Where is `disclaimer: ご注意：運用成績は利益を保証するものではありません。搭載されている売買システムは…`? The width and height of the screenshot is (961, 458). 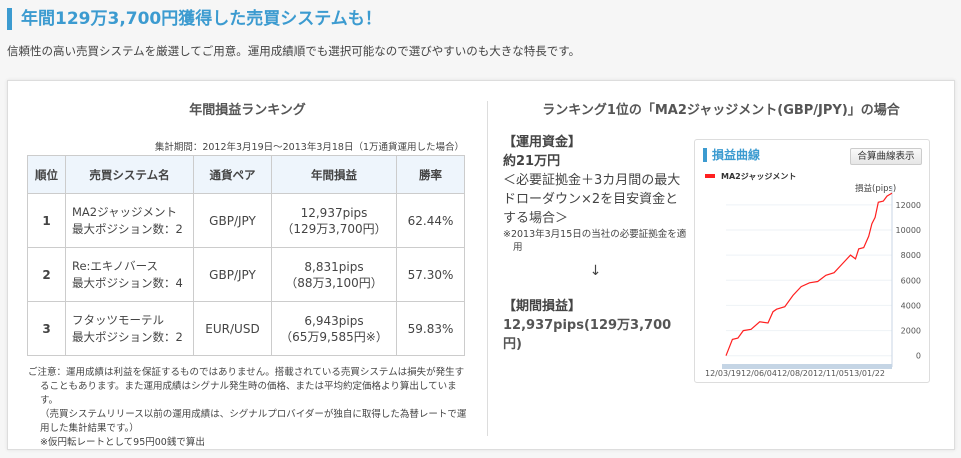 disclaimer: ご注意：運用成績は利益を保証するものではありません。搭載されている売買システムは… is located at coordinates (250, 408).